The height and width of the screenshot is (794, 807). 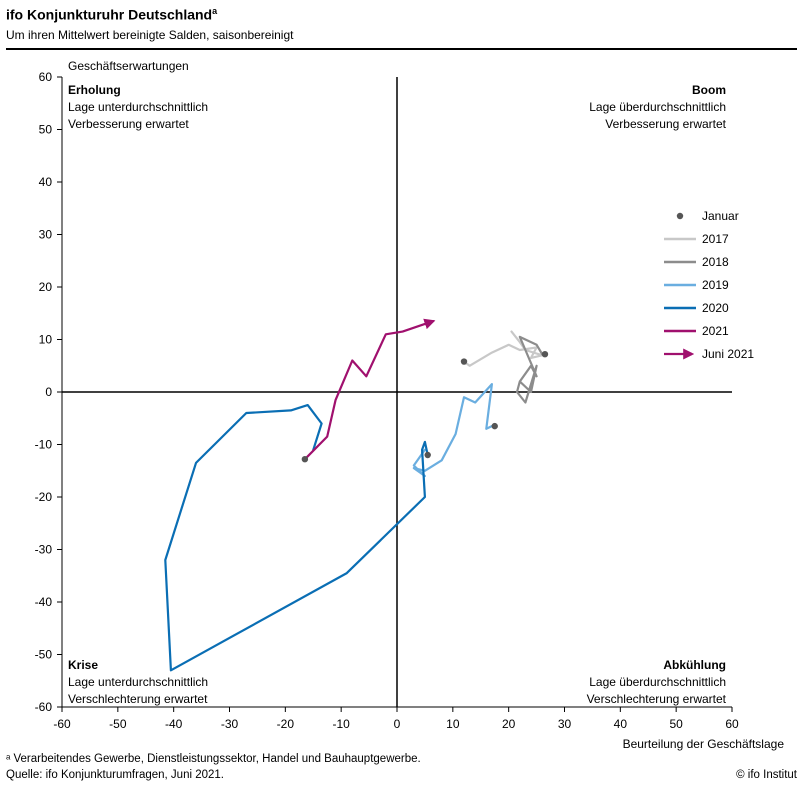 I want to click on x-tick-label: 0, so click(x=397, y=724).